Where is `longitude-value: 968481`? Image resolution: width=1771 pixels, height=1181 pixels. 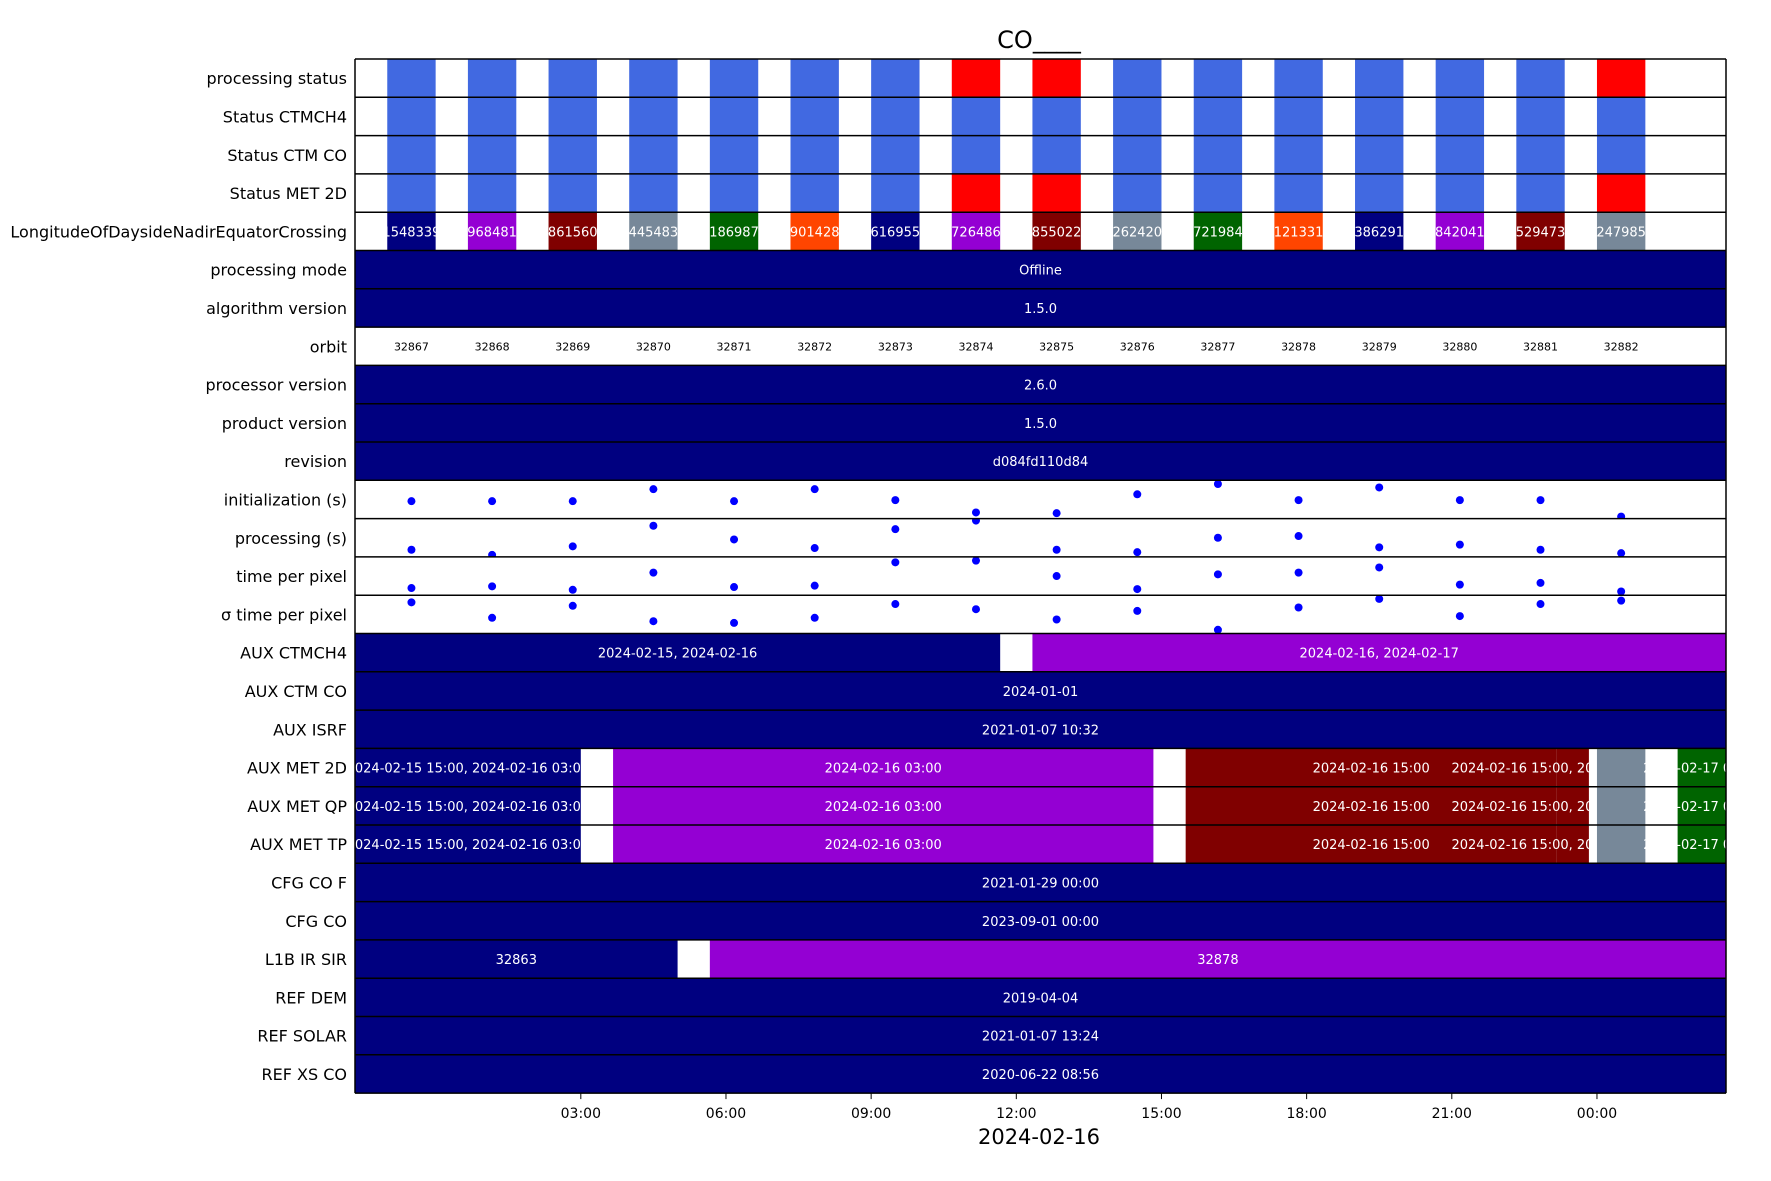 longitude-value: 968481 is located at coordinates (492, 232).